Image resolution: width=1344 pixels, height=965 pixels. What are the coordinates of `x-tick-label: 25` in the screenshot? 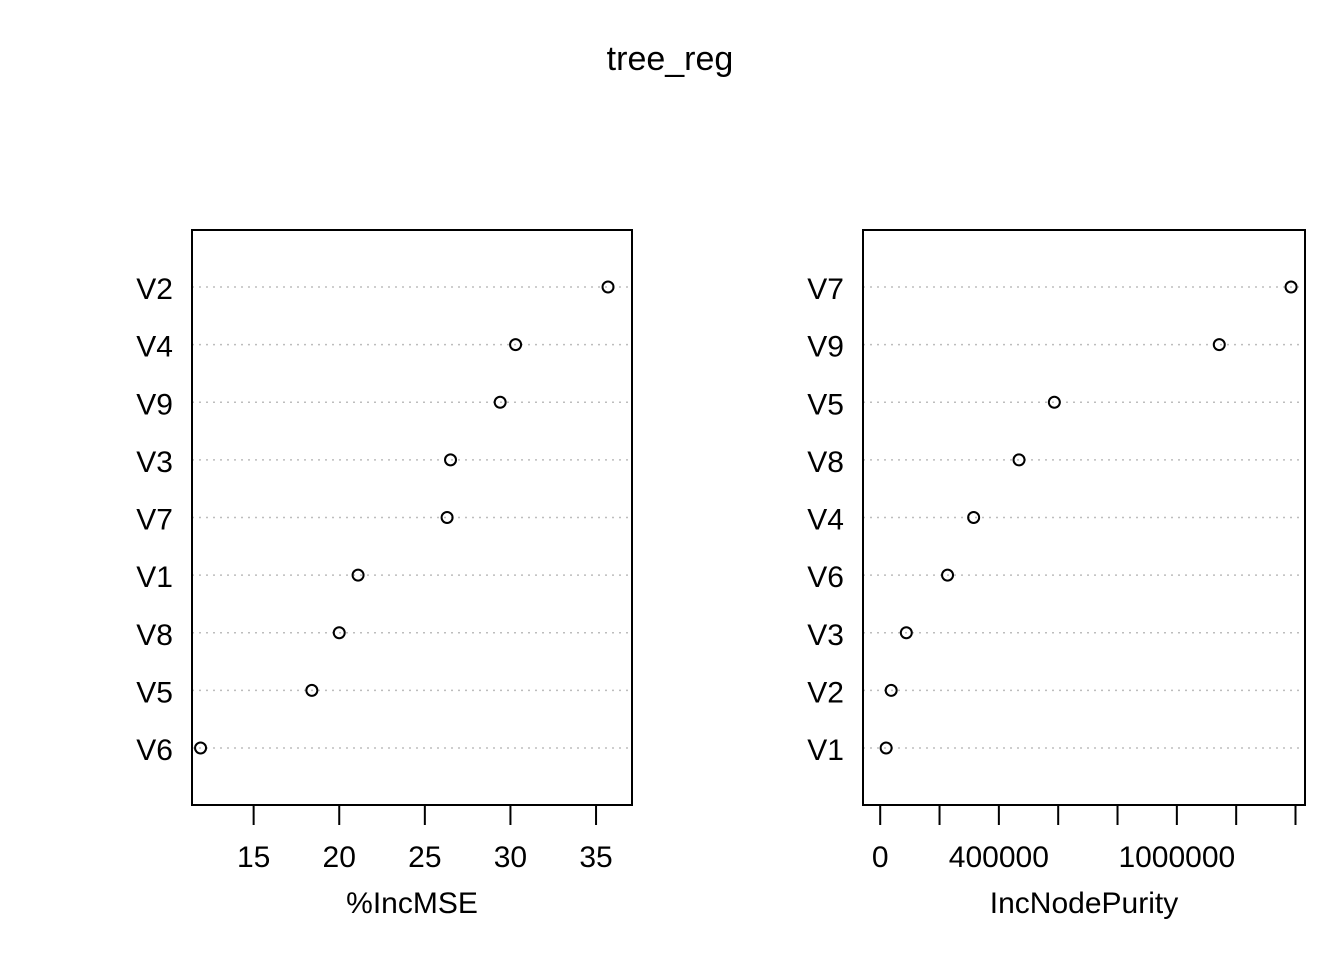 It's located at (424, 857).